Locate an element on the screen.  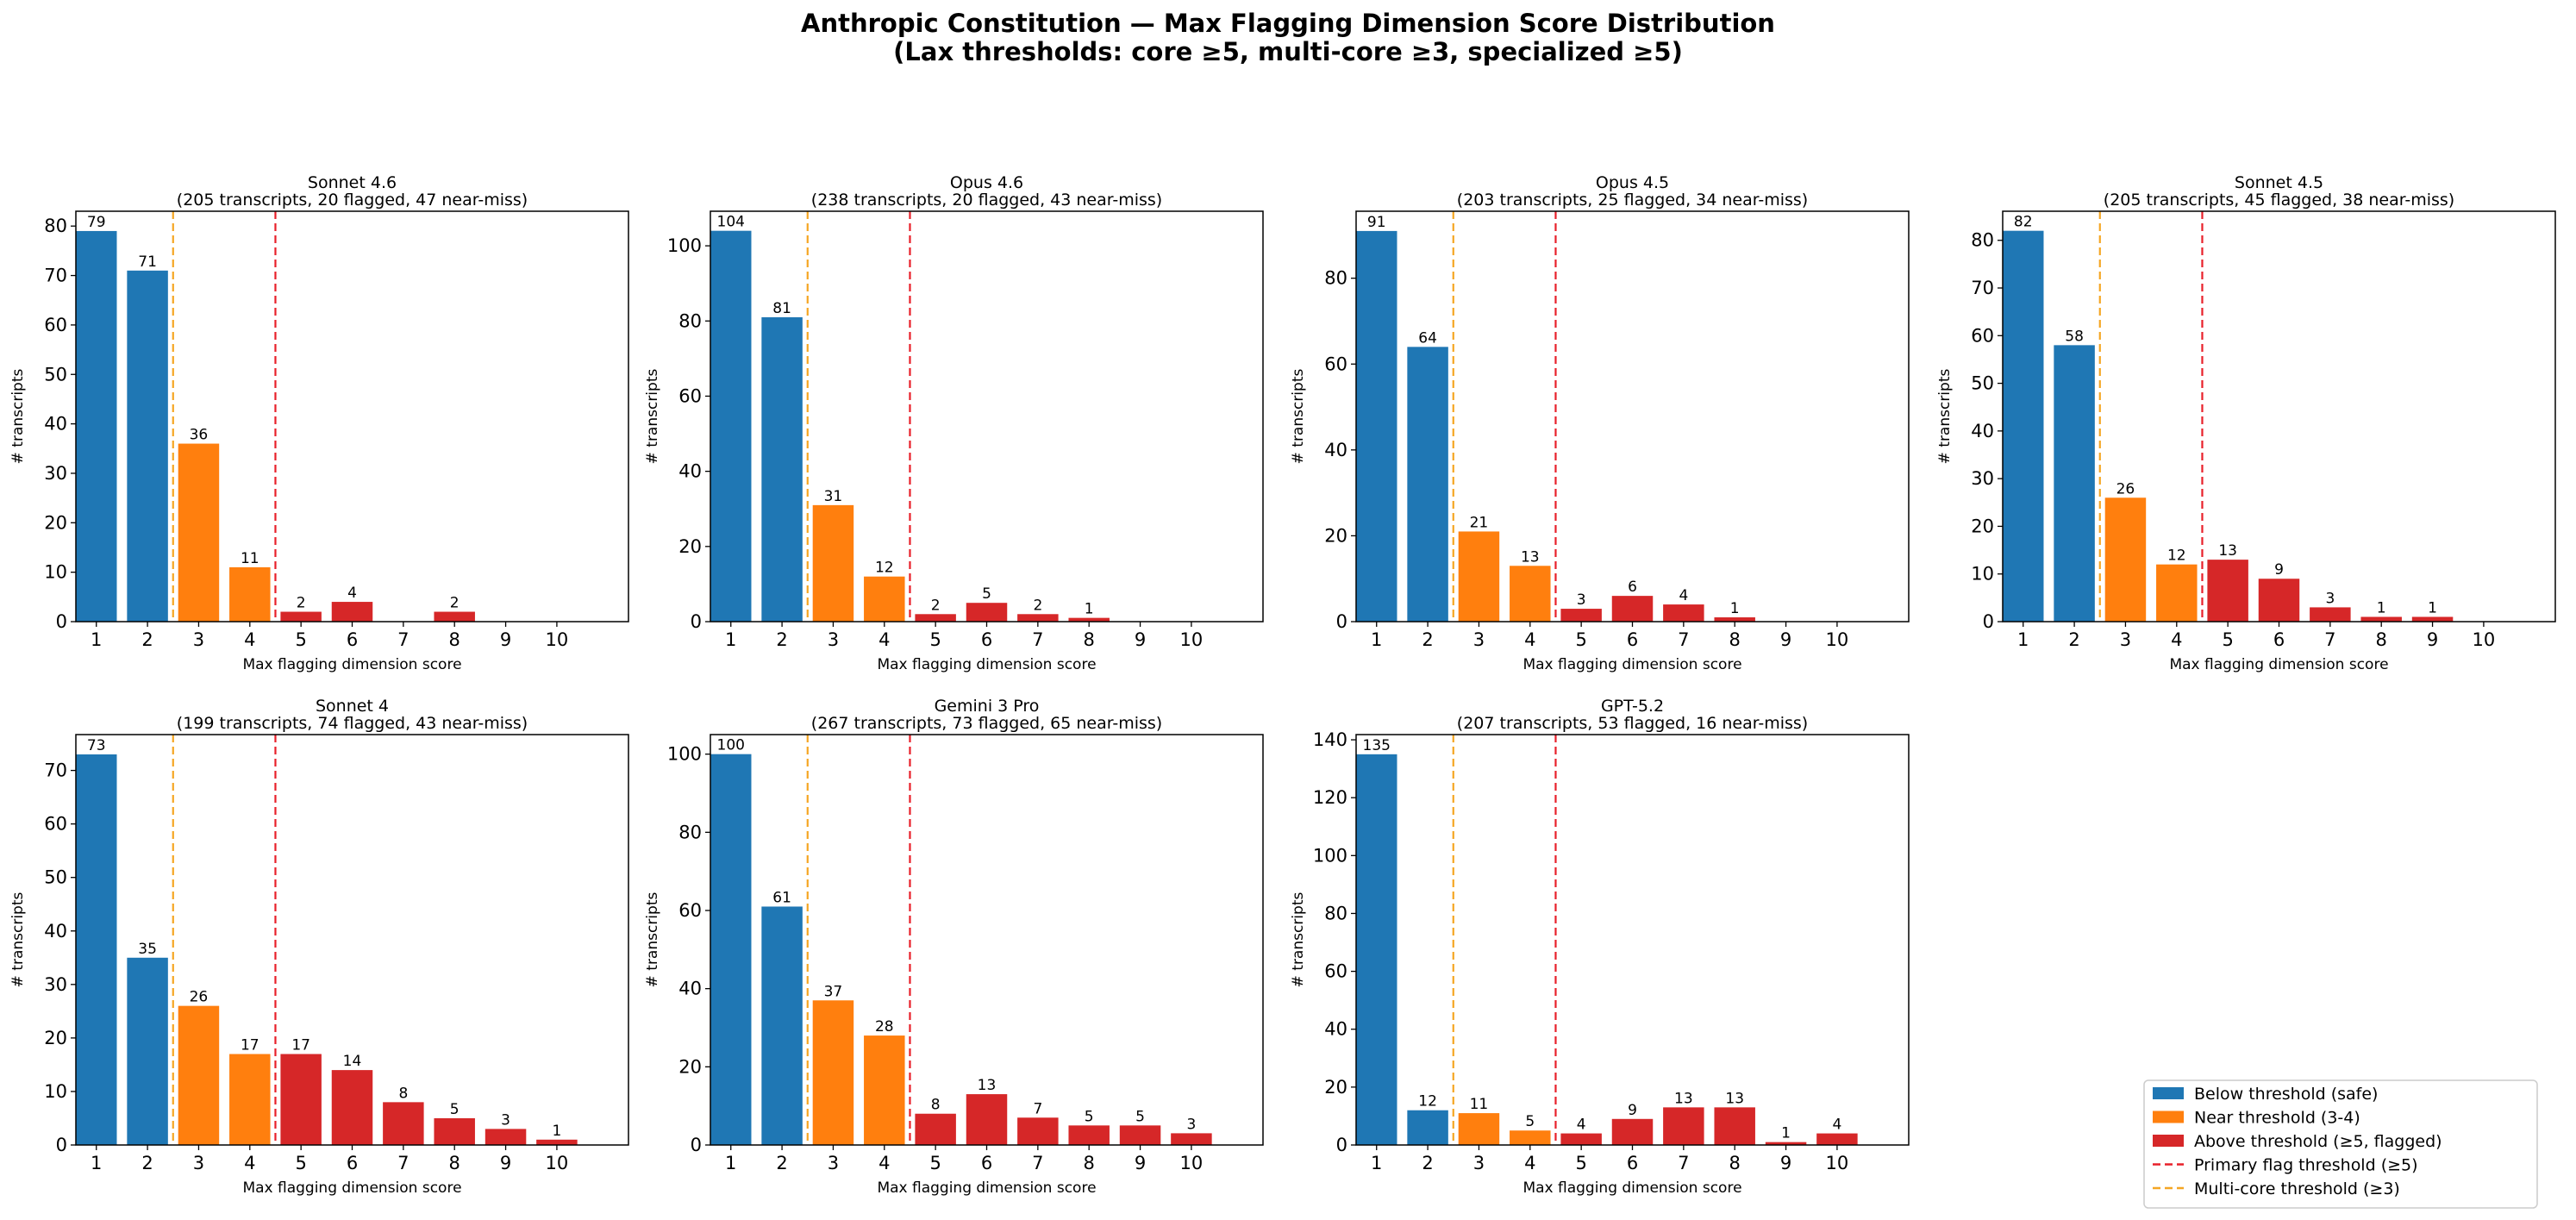
x-tick-label: 6 is located at coordinates (986, 639).